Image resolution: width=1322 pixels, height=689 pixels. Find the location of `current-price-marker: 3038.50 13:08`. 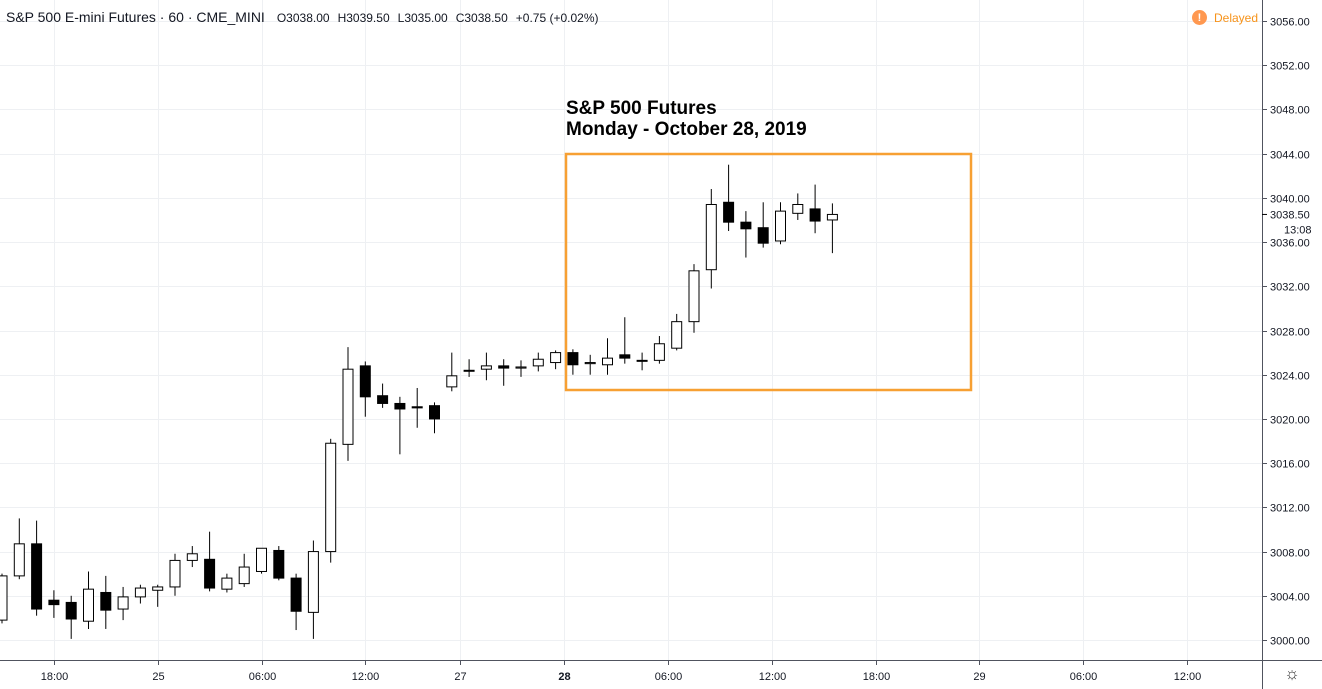

current-price-marker: 3038.50 13:08 is located at coordinates (1292, 221).